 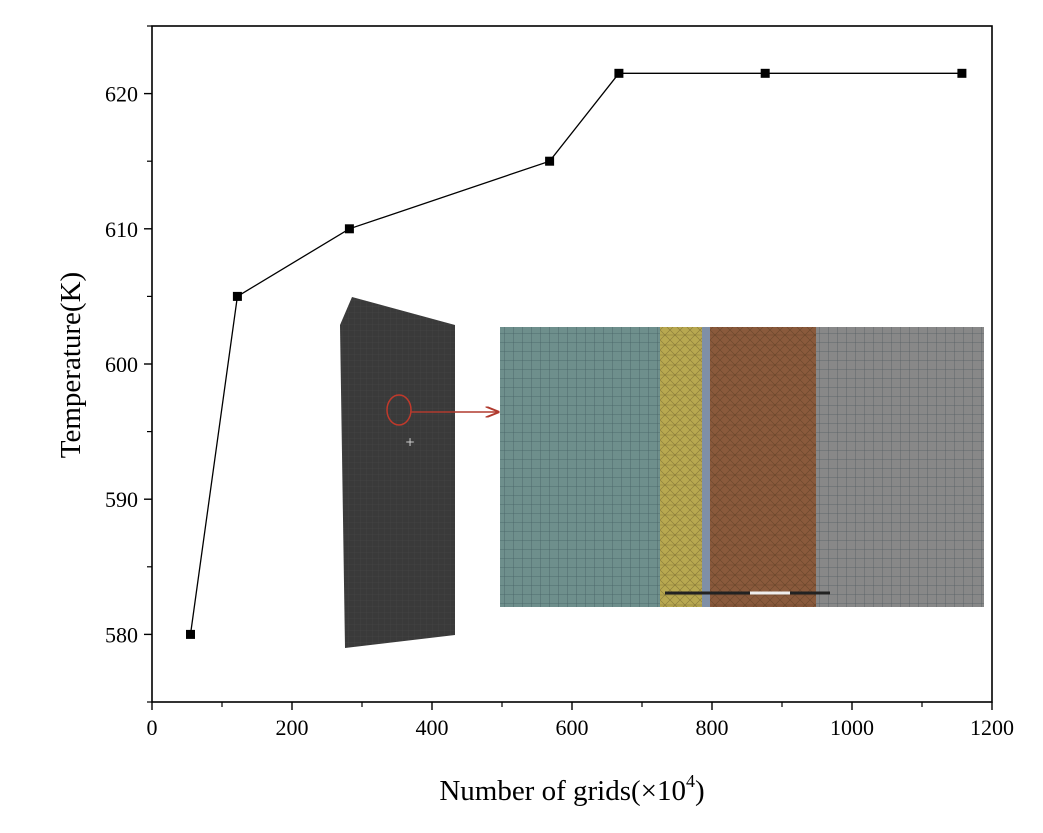 What do you see at coordinates (121, 634) in the screenshot?
I see `y-tick-label: 580` at bounding box center [121, 634].